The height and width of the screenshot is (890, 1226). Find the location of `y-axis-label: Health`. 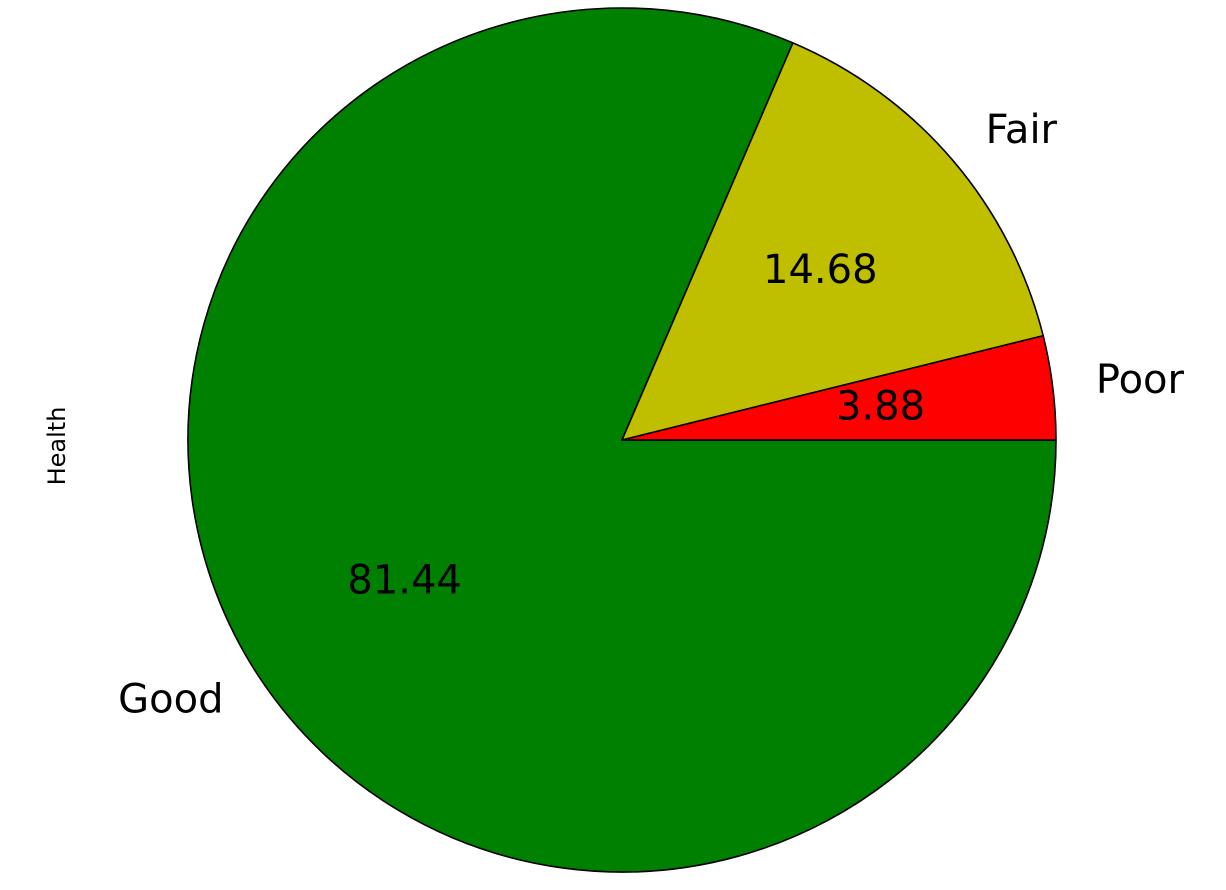

y-axis-label: Health is located at coordinates (57, 446).